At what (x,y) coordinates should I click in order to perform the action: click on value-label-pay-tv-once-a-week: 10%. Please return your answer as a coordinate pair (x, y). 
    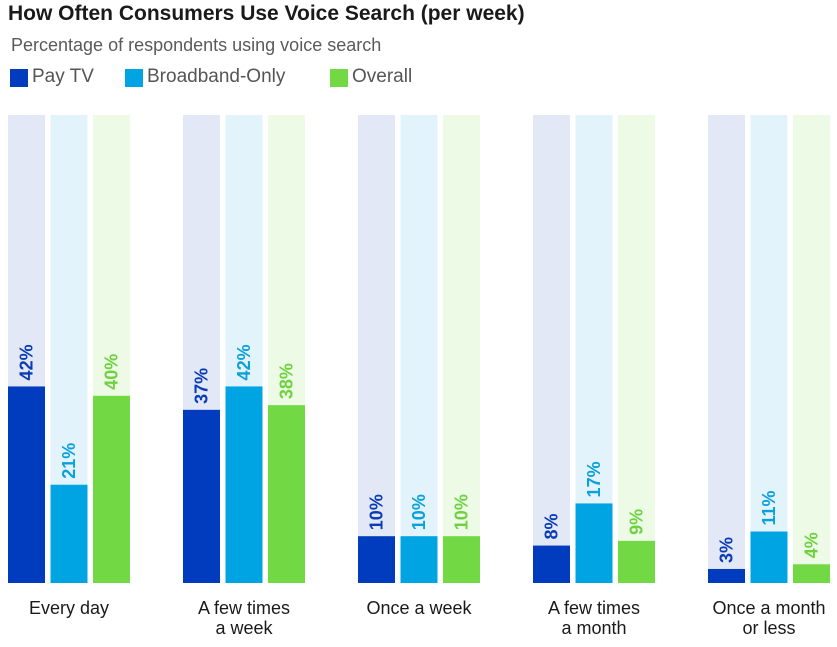
    Looking at the image, I should click on (377, 512).